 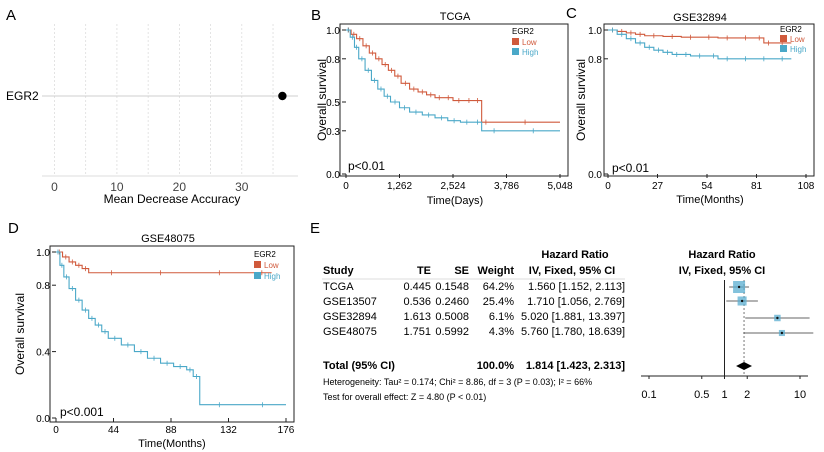 What do you see at coordinates (496, 366) in the screenshot?
I see `forest-total-weight: 100.0%` at bounding box center [496, 366].